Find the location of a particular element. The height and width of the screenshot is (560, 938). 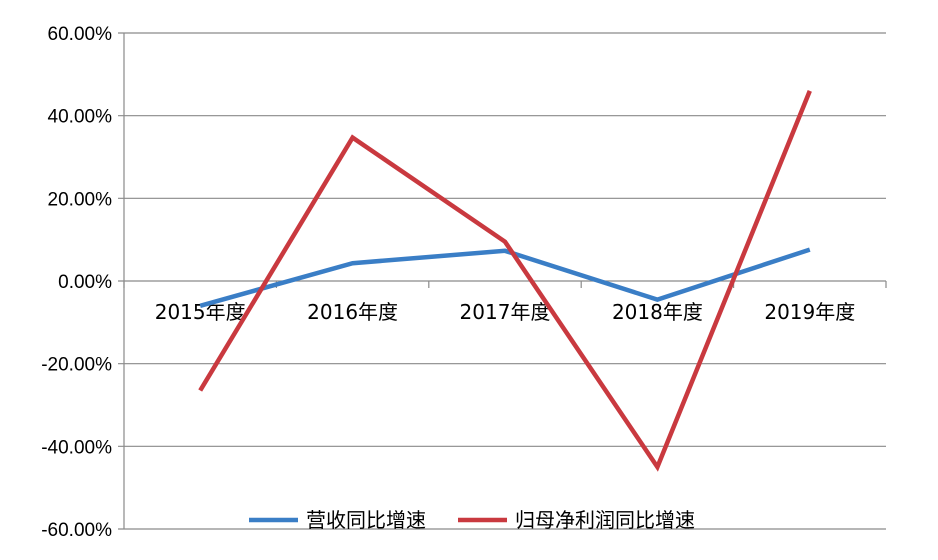

legend-label: 营收同比增速 is located at coordinates (366, 520).